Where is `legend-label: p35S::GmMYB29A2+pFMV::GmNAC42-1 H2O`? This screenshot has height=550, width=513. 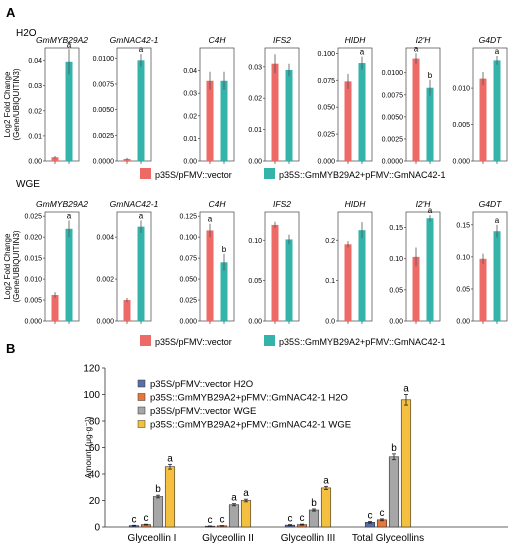 legend-label: p35S::GmMYB29A2+pFMV::GmNAC42-1 H2O is located at coordinates (249, 398).